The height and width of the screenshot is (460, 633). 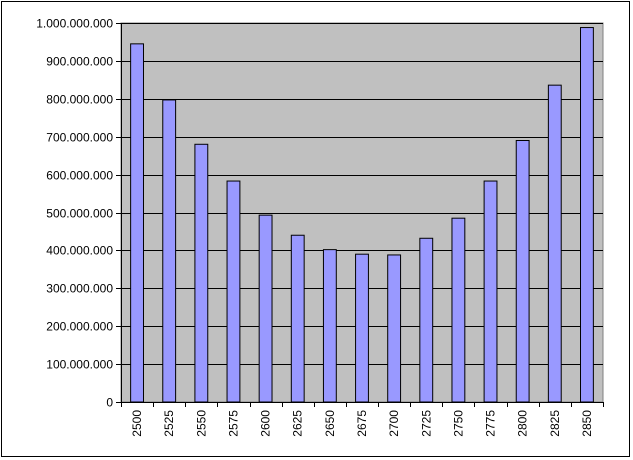 I want to click on x-tick-label: 2825, so click(x=555, y=423).